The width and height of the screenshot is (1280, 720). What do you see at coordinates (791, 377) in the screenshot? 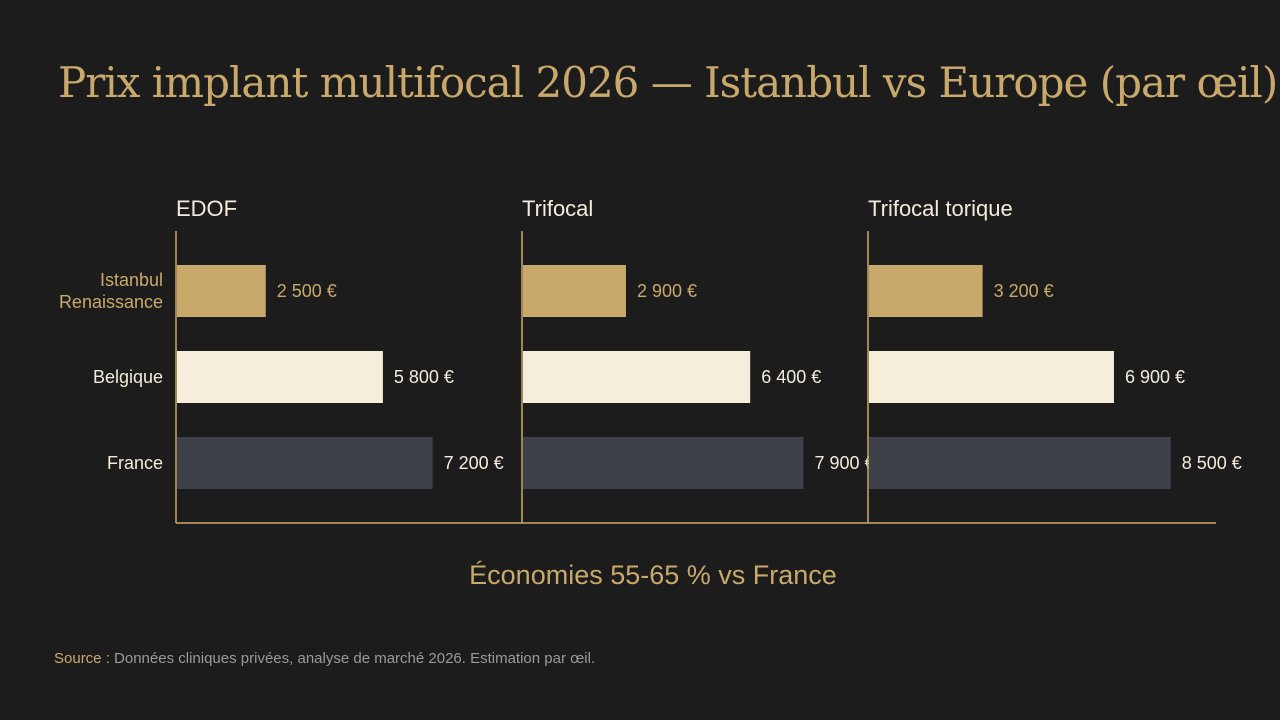
I see `data-label: 6 400 €` at bounding box center [791, 377].